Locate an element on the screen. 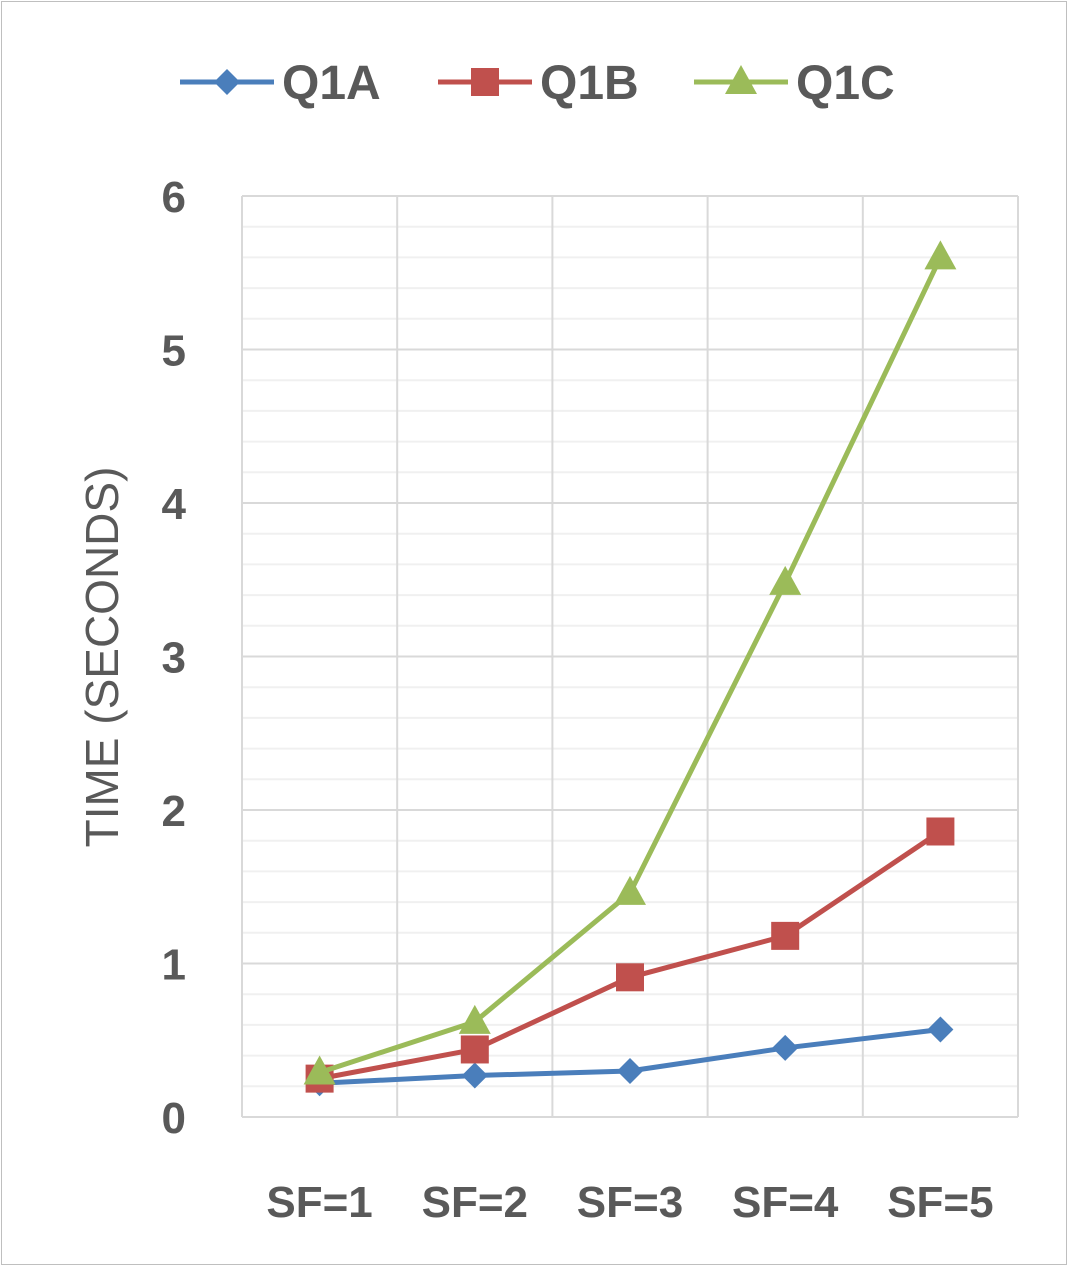  y-tick-label: 3 is located at coordinates (174, 658).